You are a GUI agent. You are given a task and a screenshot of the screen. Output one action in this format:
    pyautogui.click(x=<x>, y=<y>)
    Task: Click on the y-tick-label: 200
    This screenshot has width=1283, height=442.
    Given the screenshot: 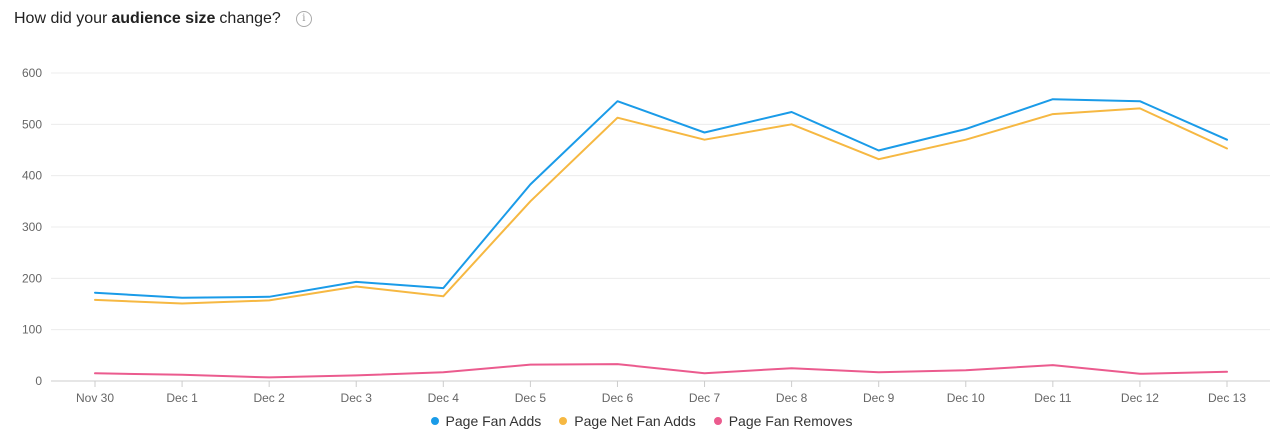 What is the action you would take?
    pyautogui.click(x=32, y=278)
    